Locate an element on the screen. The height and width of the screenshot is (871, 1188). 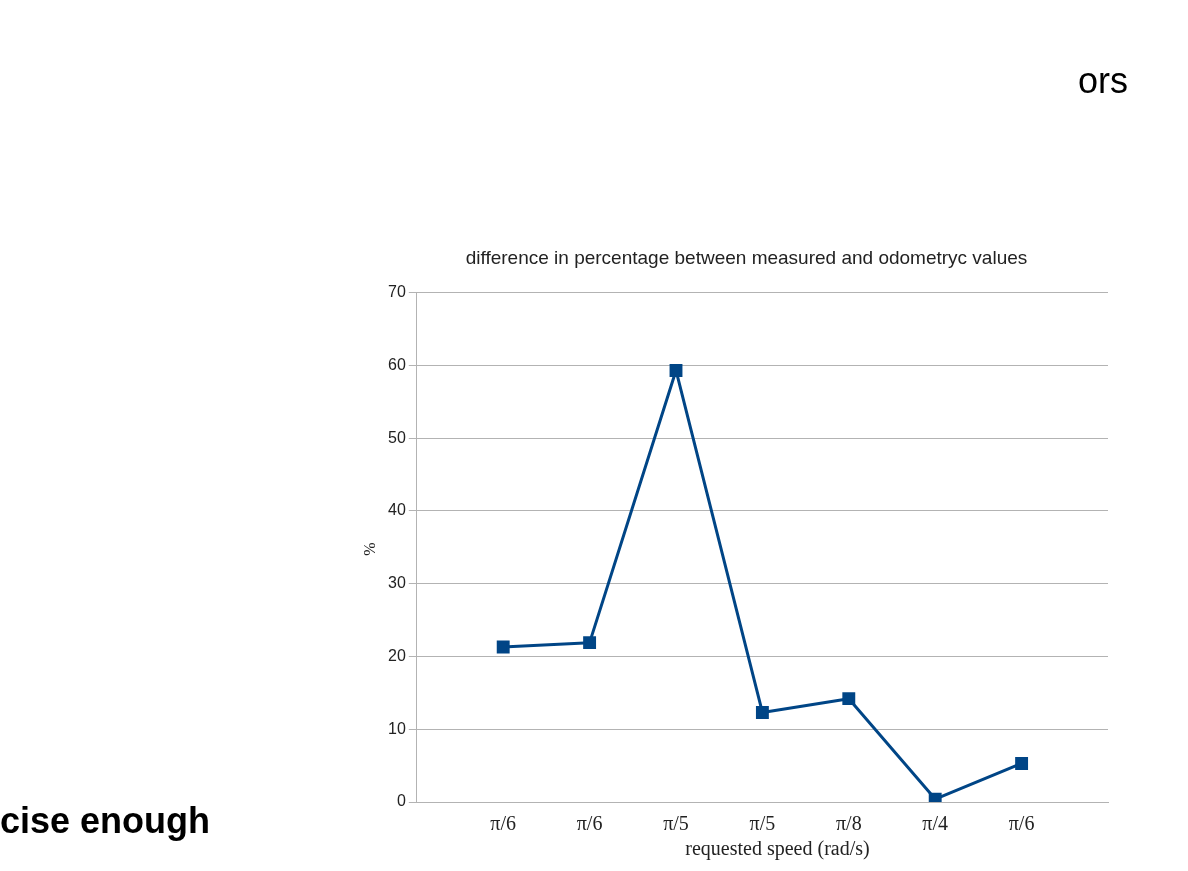
y-tick-label: 0 is located at coordinates (401, 801).